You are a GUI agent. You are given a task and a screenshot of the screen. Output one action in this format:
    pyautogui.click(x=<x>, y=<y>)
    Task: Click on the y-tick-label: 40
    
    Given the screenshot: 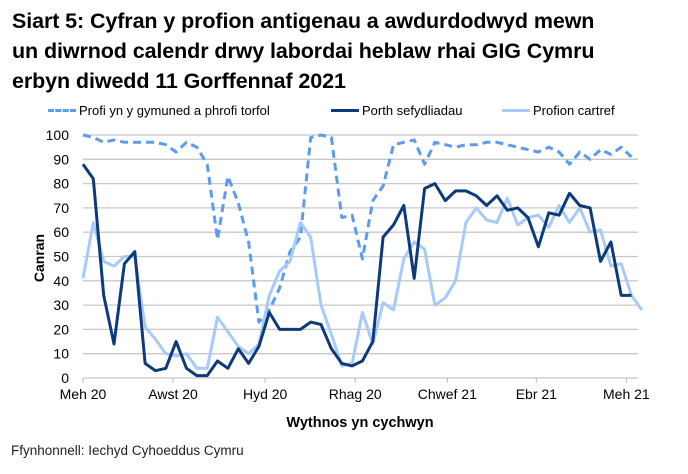 What is the action you would take?
    pyautogui.click(x=61, y=281)
    